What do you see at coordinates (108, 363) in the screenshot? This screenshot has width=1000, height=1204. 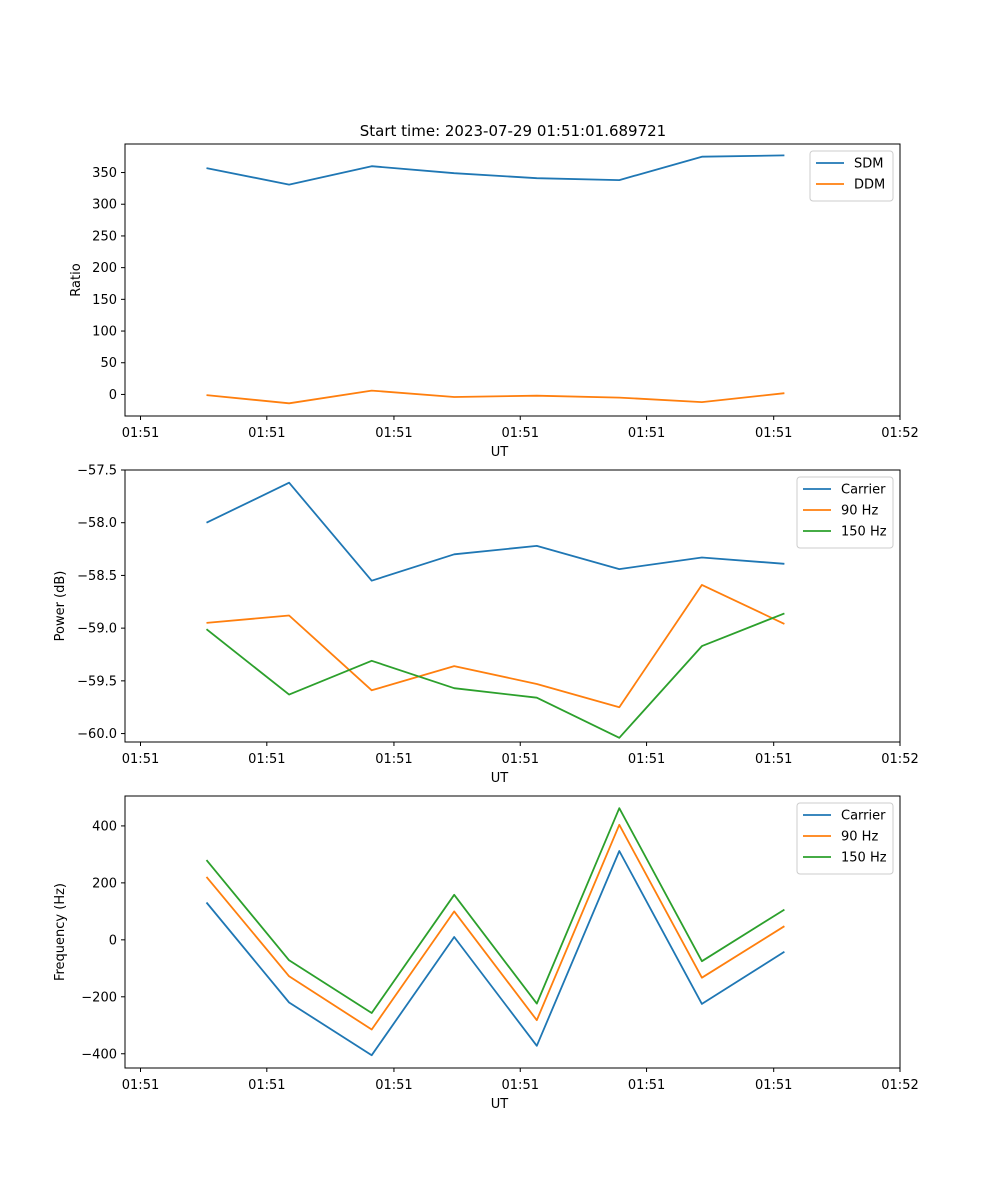 I see `y-tick-label: 50` at bounding box center [108, 363].